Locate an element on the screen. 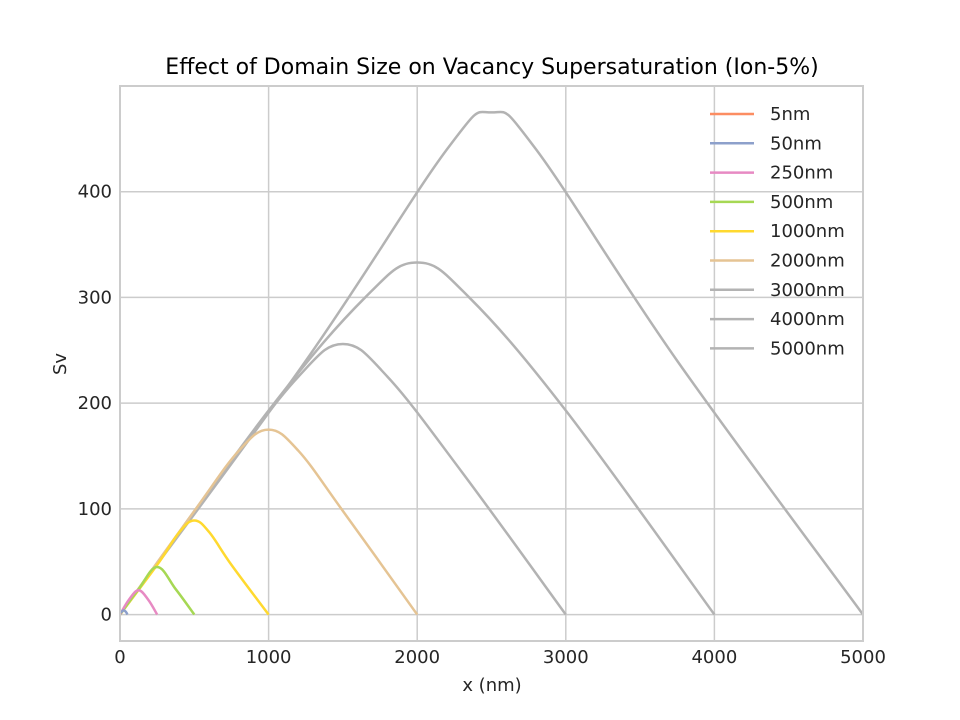 This screenshot has height=720, width=960. x-tick-label: 1000 is located at coordinates (269, 657).